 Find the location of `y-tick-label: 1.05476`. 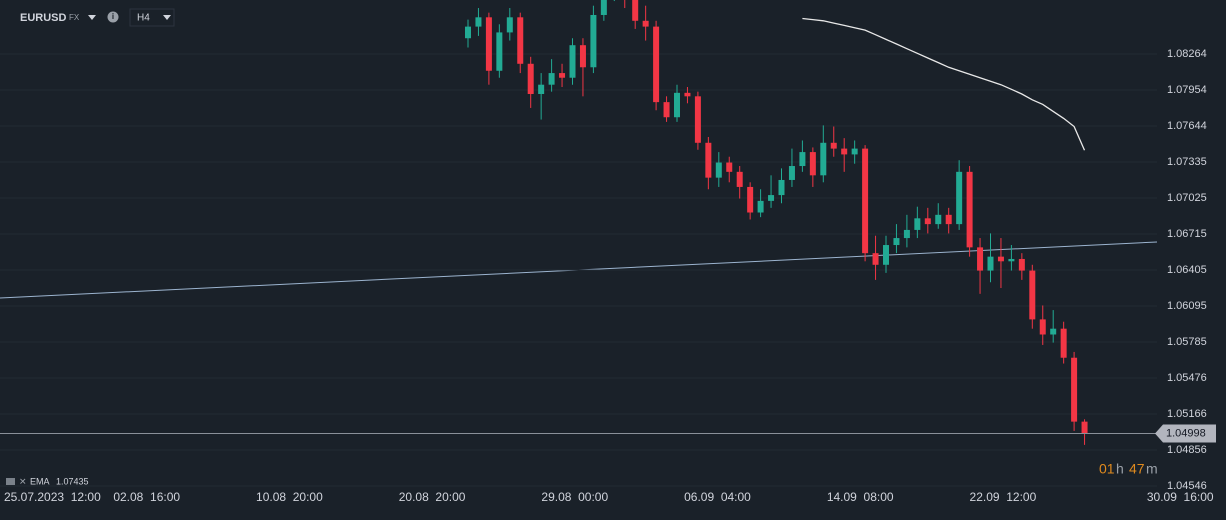

y-tick-label: 1.05476 is located at coordinates (1187, 378).